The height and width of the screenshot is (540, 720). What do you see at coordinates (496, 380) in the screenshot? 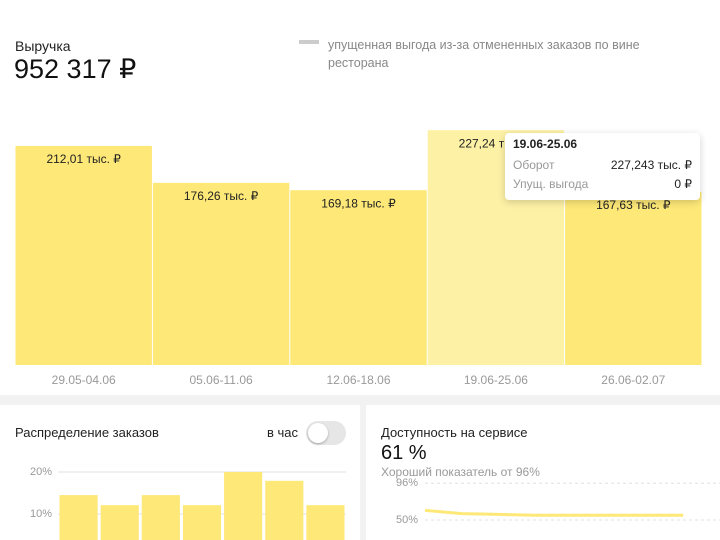
I see `x-tick-label: 19.06-25.06` at bounding box center [496, 380].